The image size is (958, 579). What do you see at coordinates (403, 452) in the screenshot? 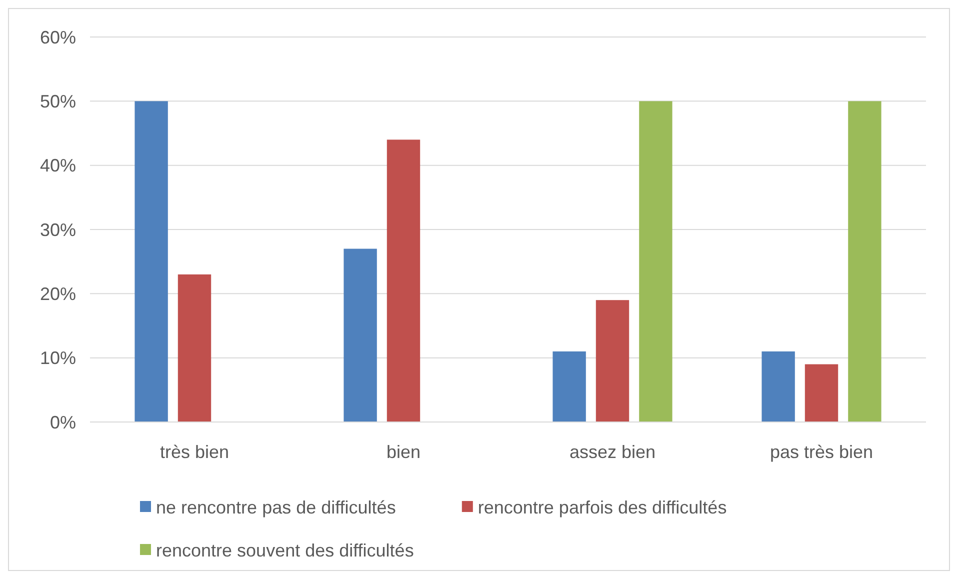
I see `x-tick-label: bien` at bounding box center [403, 452].